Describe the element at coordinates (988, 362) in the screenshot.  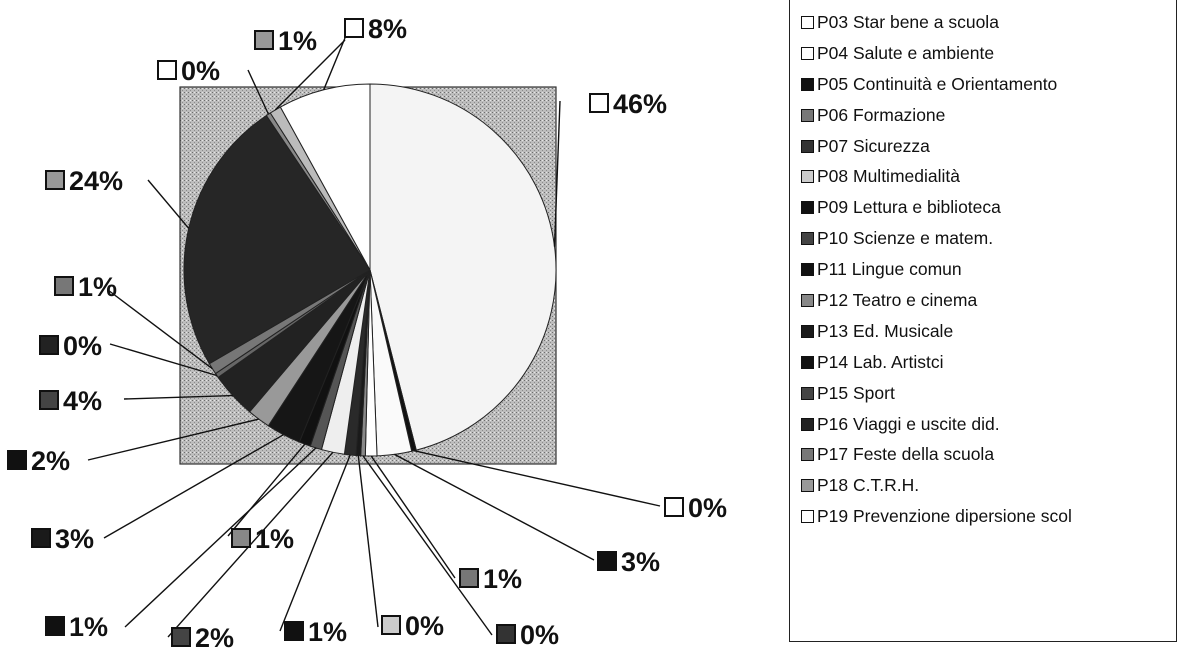
I see `legend-item: P14 Lab. Artistci` at that location.